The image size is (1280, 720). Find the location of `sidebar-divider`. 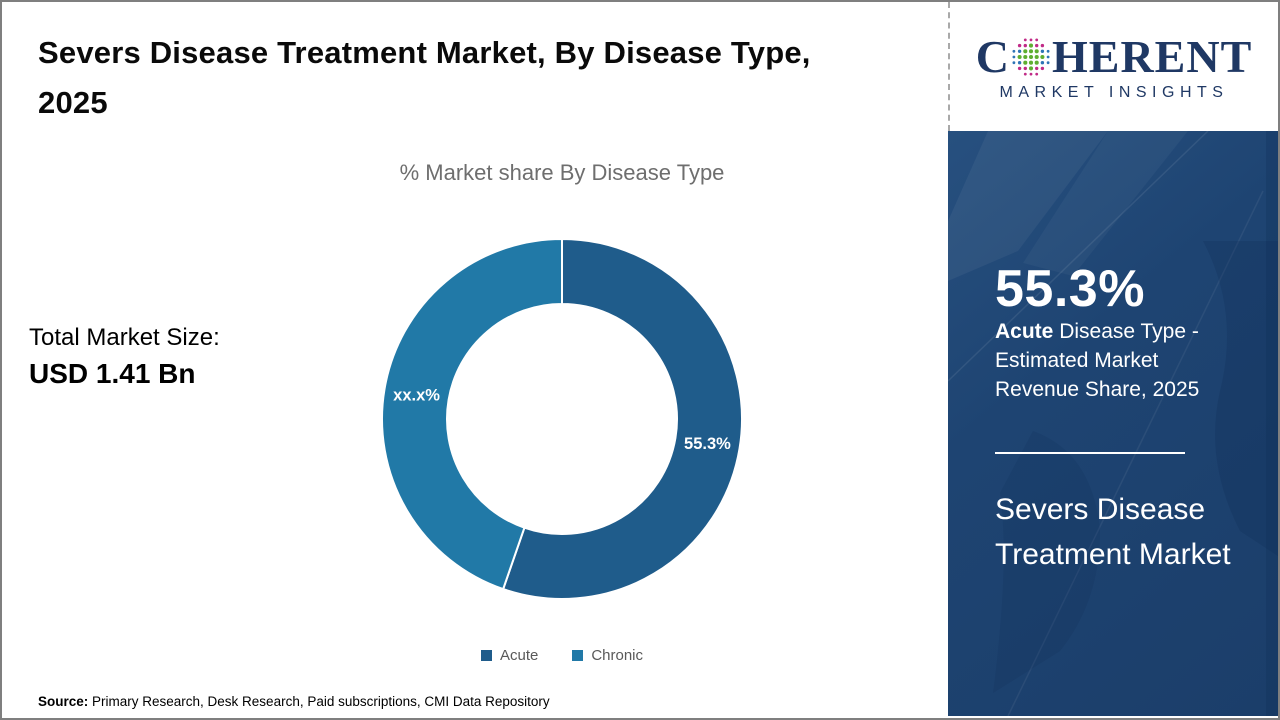

sidebar-divider is located at coordinates (1090, 453).